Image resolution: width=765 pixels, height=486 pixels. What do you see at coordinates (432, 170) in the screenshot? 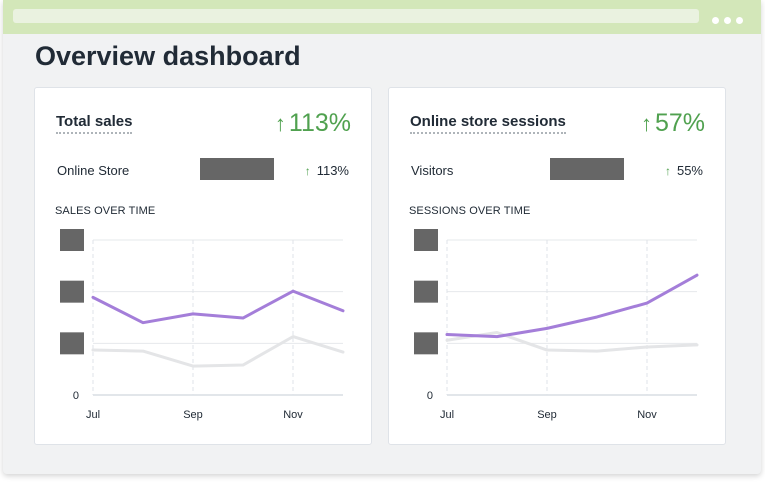
I see `row-label: Visitors` at bounding box center [432, 170].